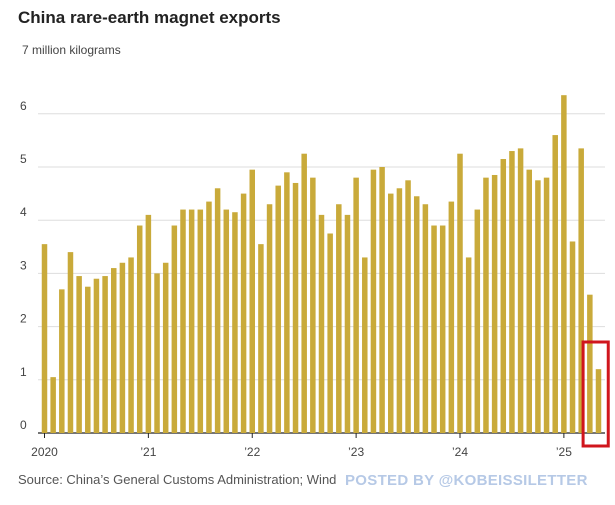 The width and height of the screenshot is (615, 505). I want to click on y-axis-unit-label: 7 million kilograms, so click(71, 50).